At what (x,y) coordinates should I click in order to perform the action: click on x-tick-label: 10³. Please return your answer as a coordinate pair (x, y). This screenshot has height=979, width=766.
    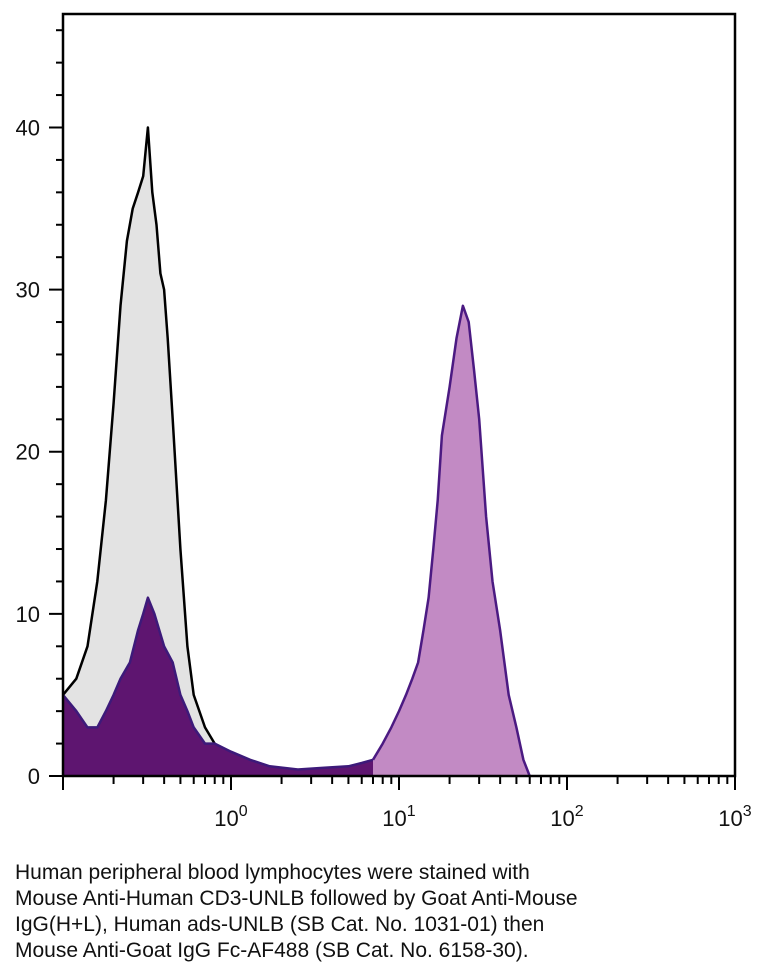
    Looking at the image, I should click on (734, 817).